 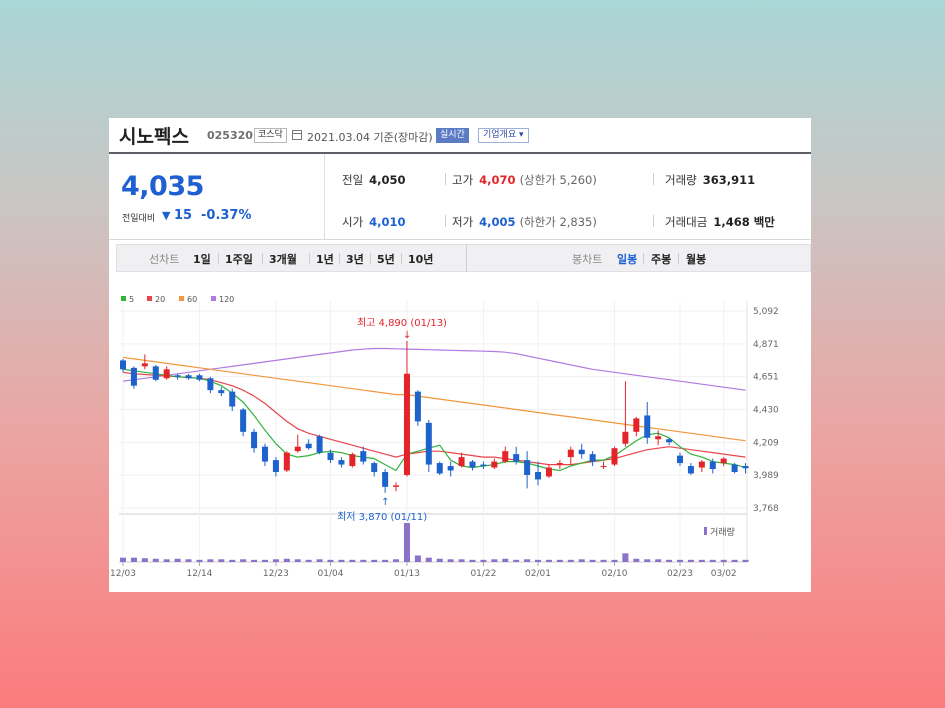 What do you see at coordinates (154, 137) in the screenshot?
I see `stock-name: 시노펙스` at bounding box center [154, 137].